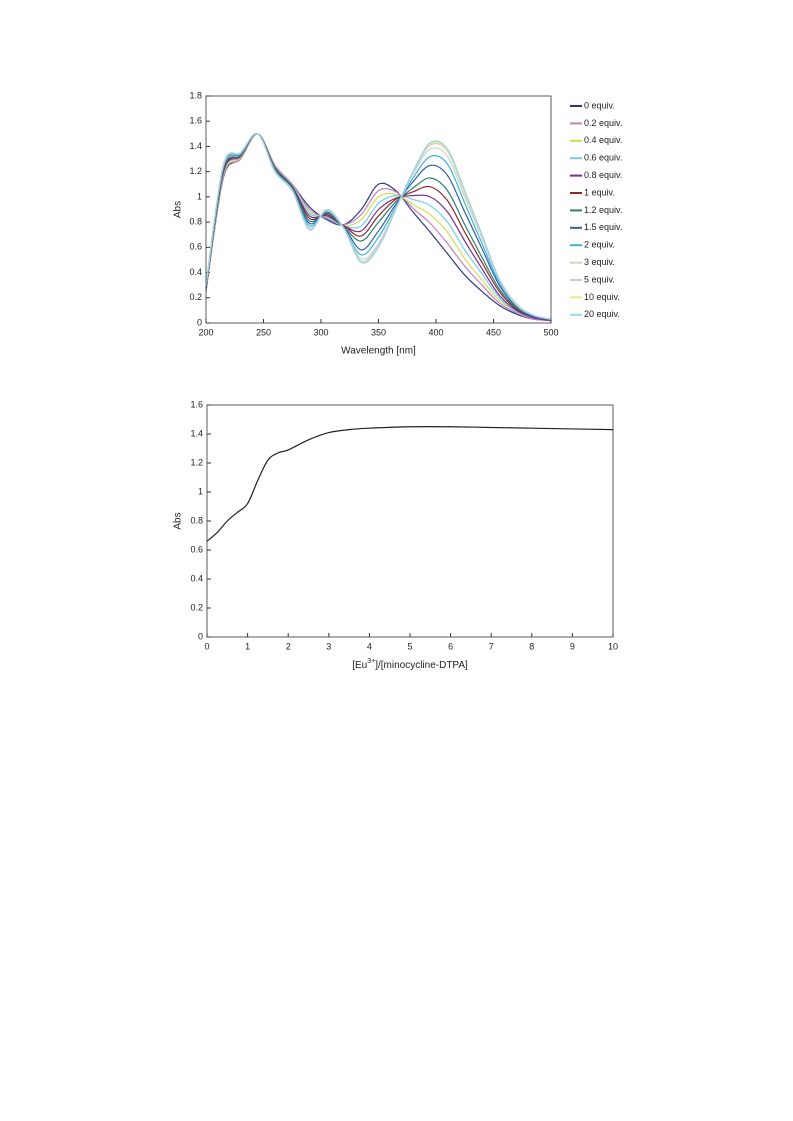 This screenshot has width=793, height=1121. I want to click on x-tick-label: 500, so click(550, 332).